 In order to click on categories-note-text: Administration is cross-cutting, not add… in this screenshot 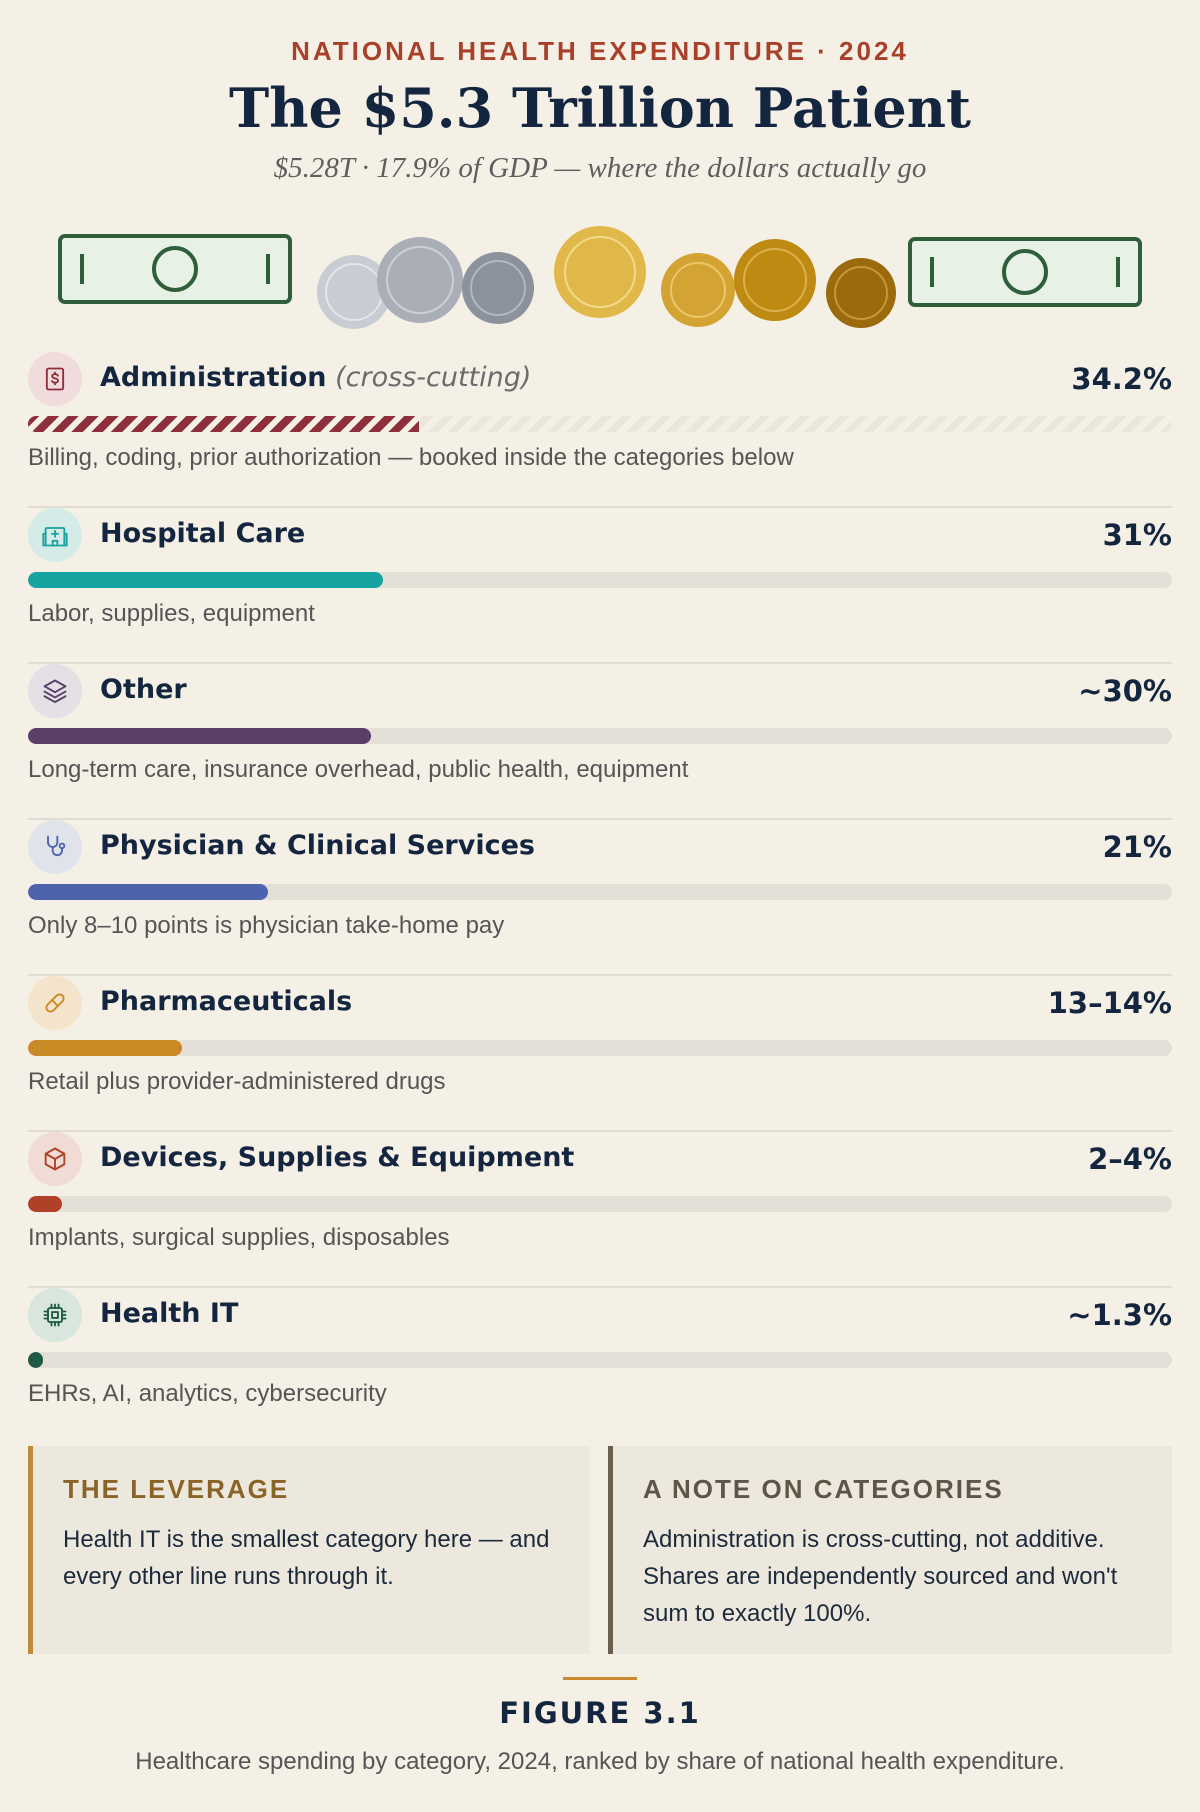, I will do `click(880, 1576)`.